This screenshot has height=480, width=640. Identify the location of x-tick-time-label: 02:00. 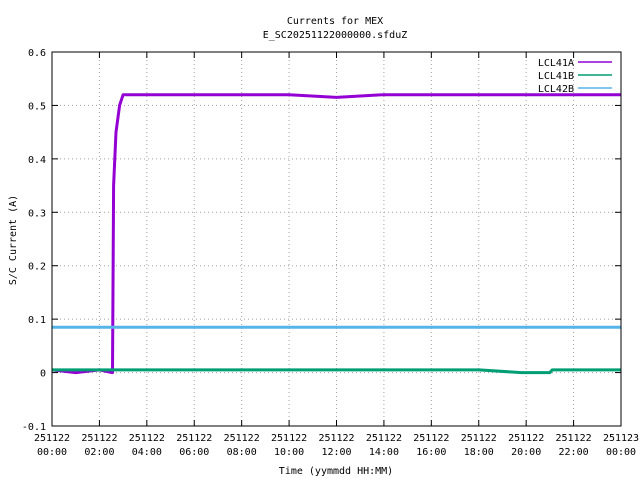
(99, 452).